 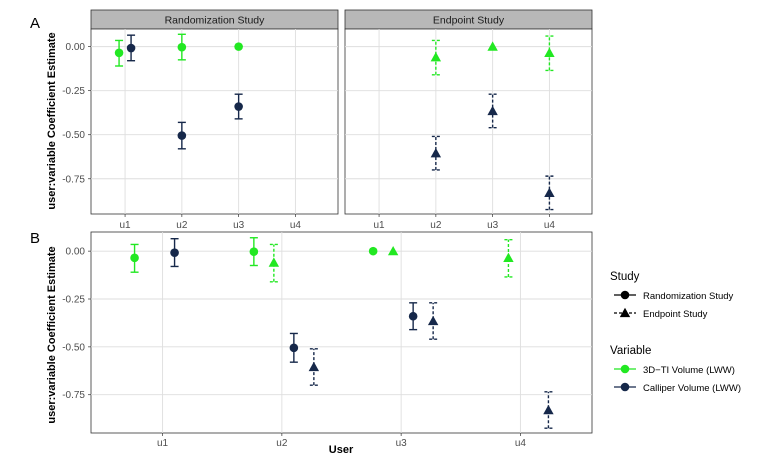 I want to click on b-randomization-u2-calliper-volume-lww-point, so click(x=294, y=348).